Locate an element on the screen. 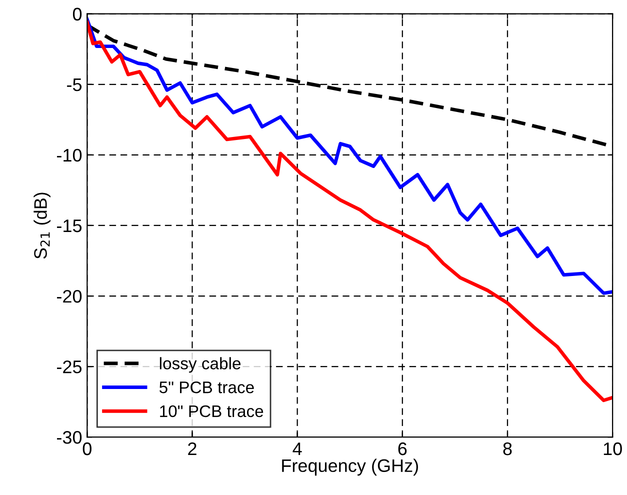 The image size is (627, 495). x-tick-label: 0 is located at coordinates (87, 449).